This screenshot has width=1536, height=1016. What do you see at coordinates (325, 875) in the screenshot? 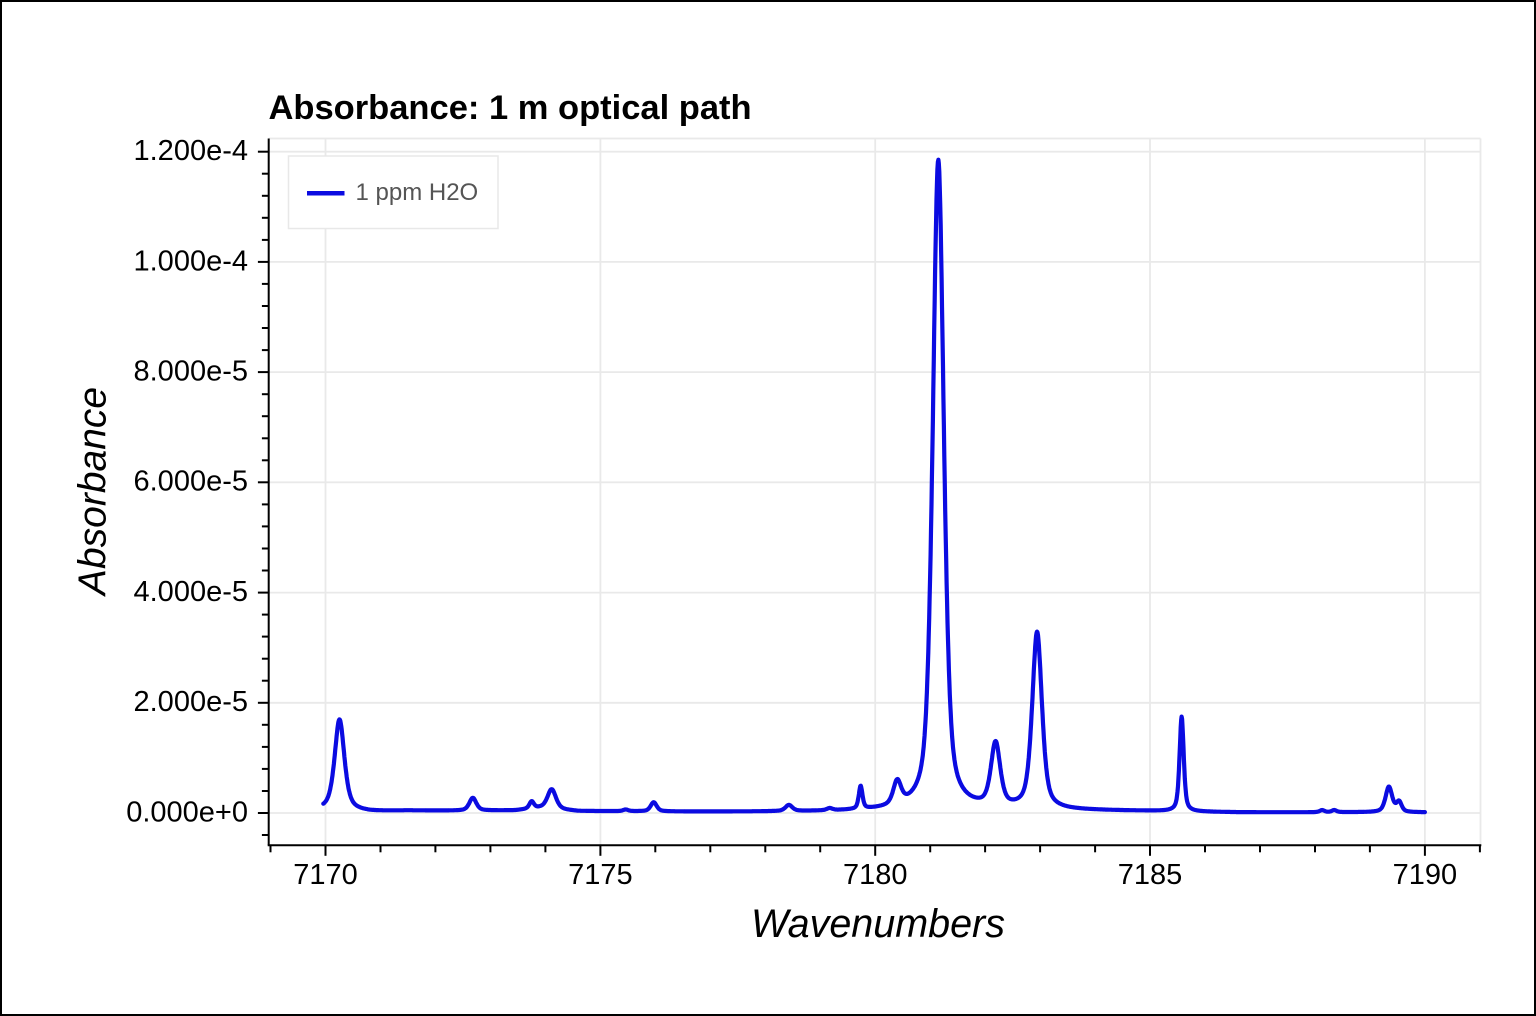
I see `svg-text: 7170` at bounding box center [325, 875].